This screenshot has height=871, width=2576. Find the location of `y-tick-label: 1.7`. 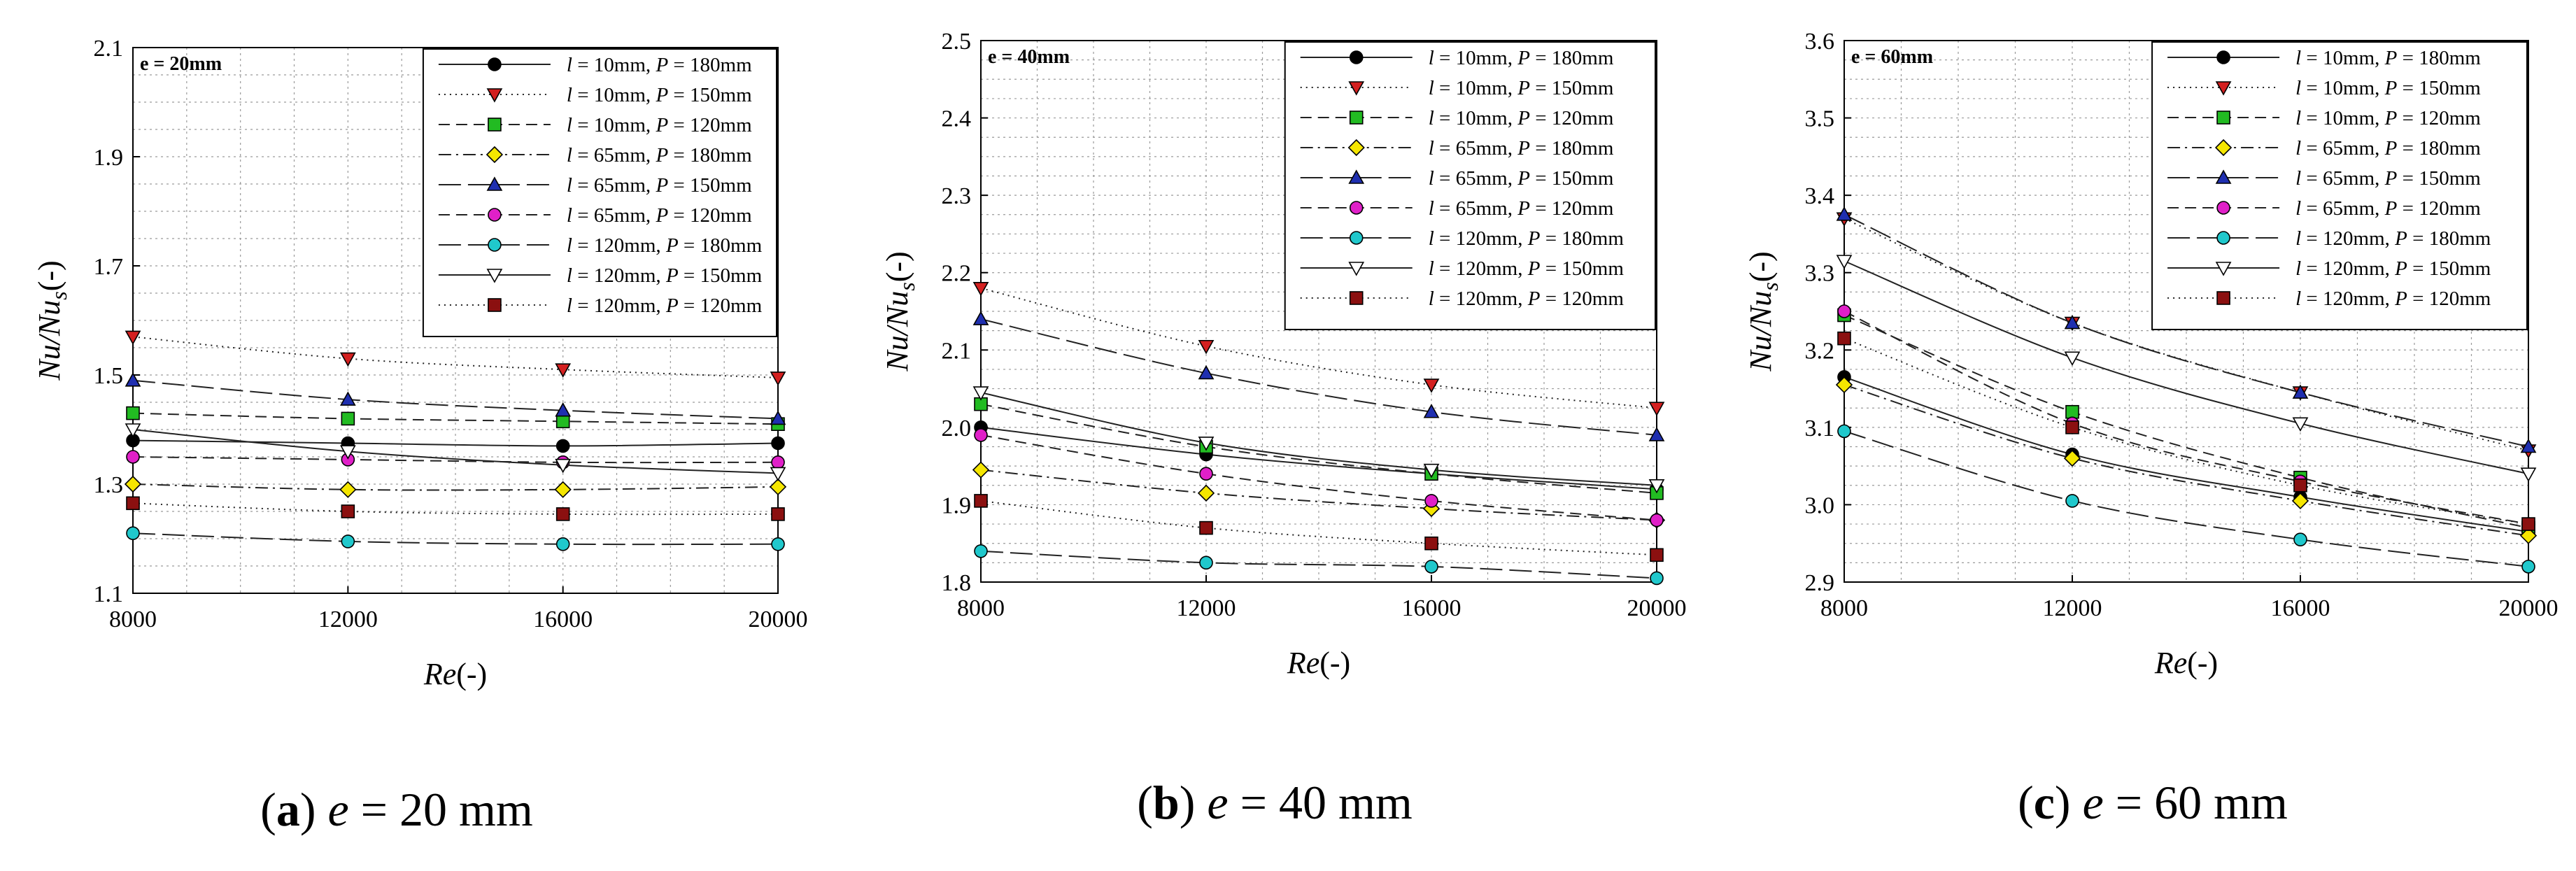

y-tick-label: 1.7 is located at coordinates (109, 267).